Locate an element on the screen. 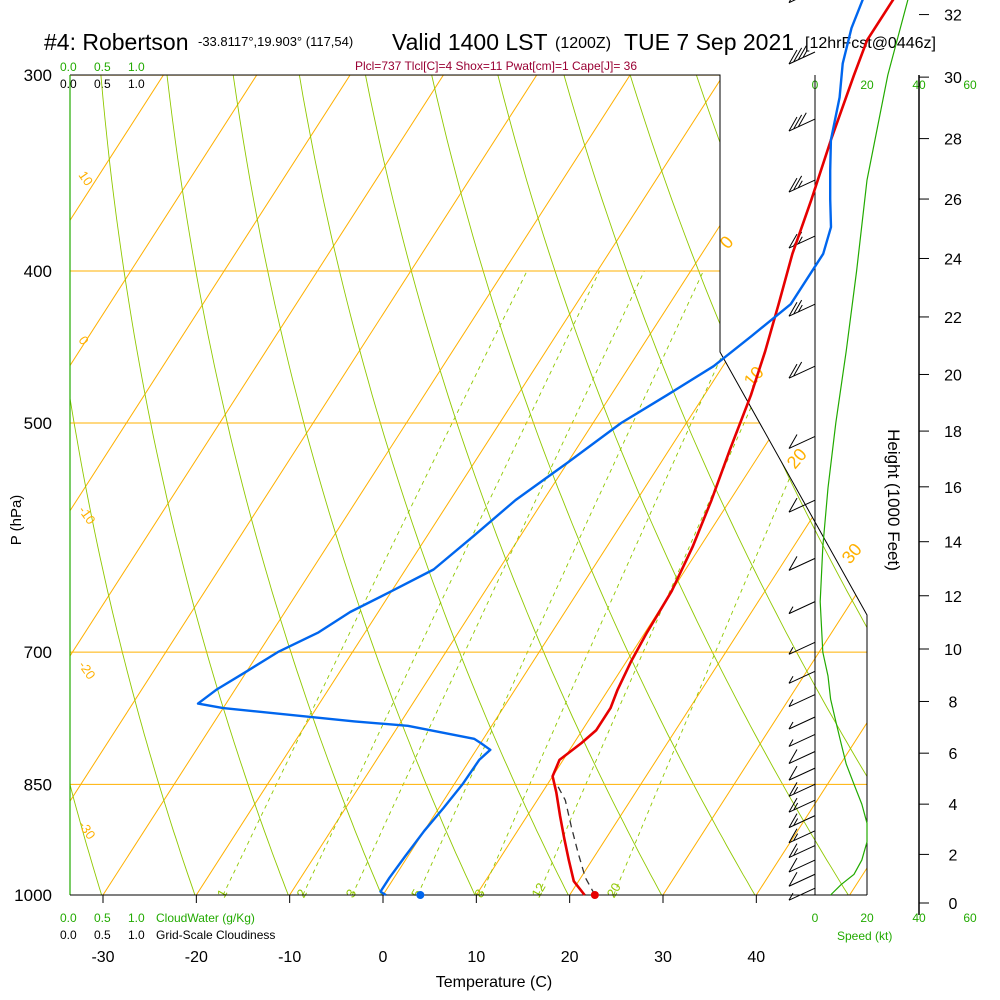  valid-time: Valid 1400 LST is located at coordinates (470, 42).